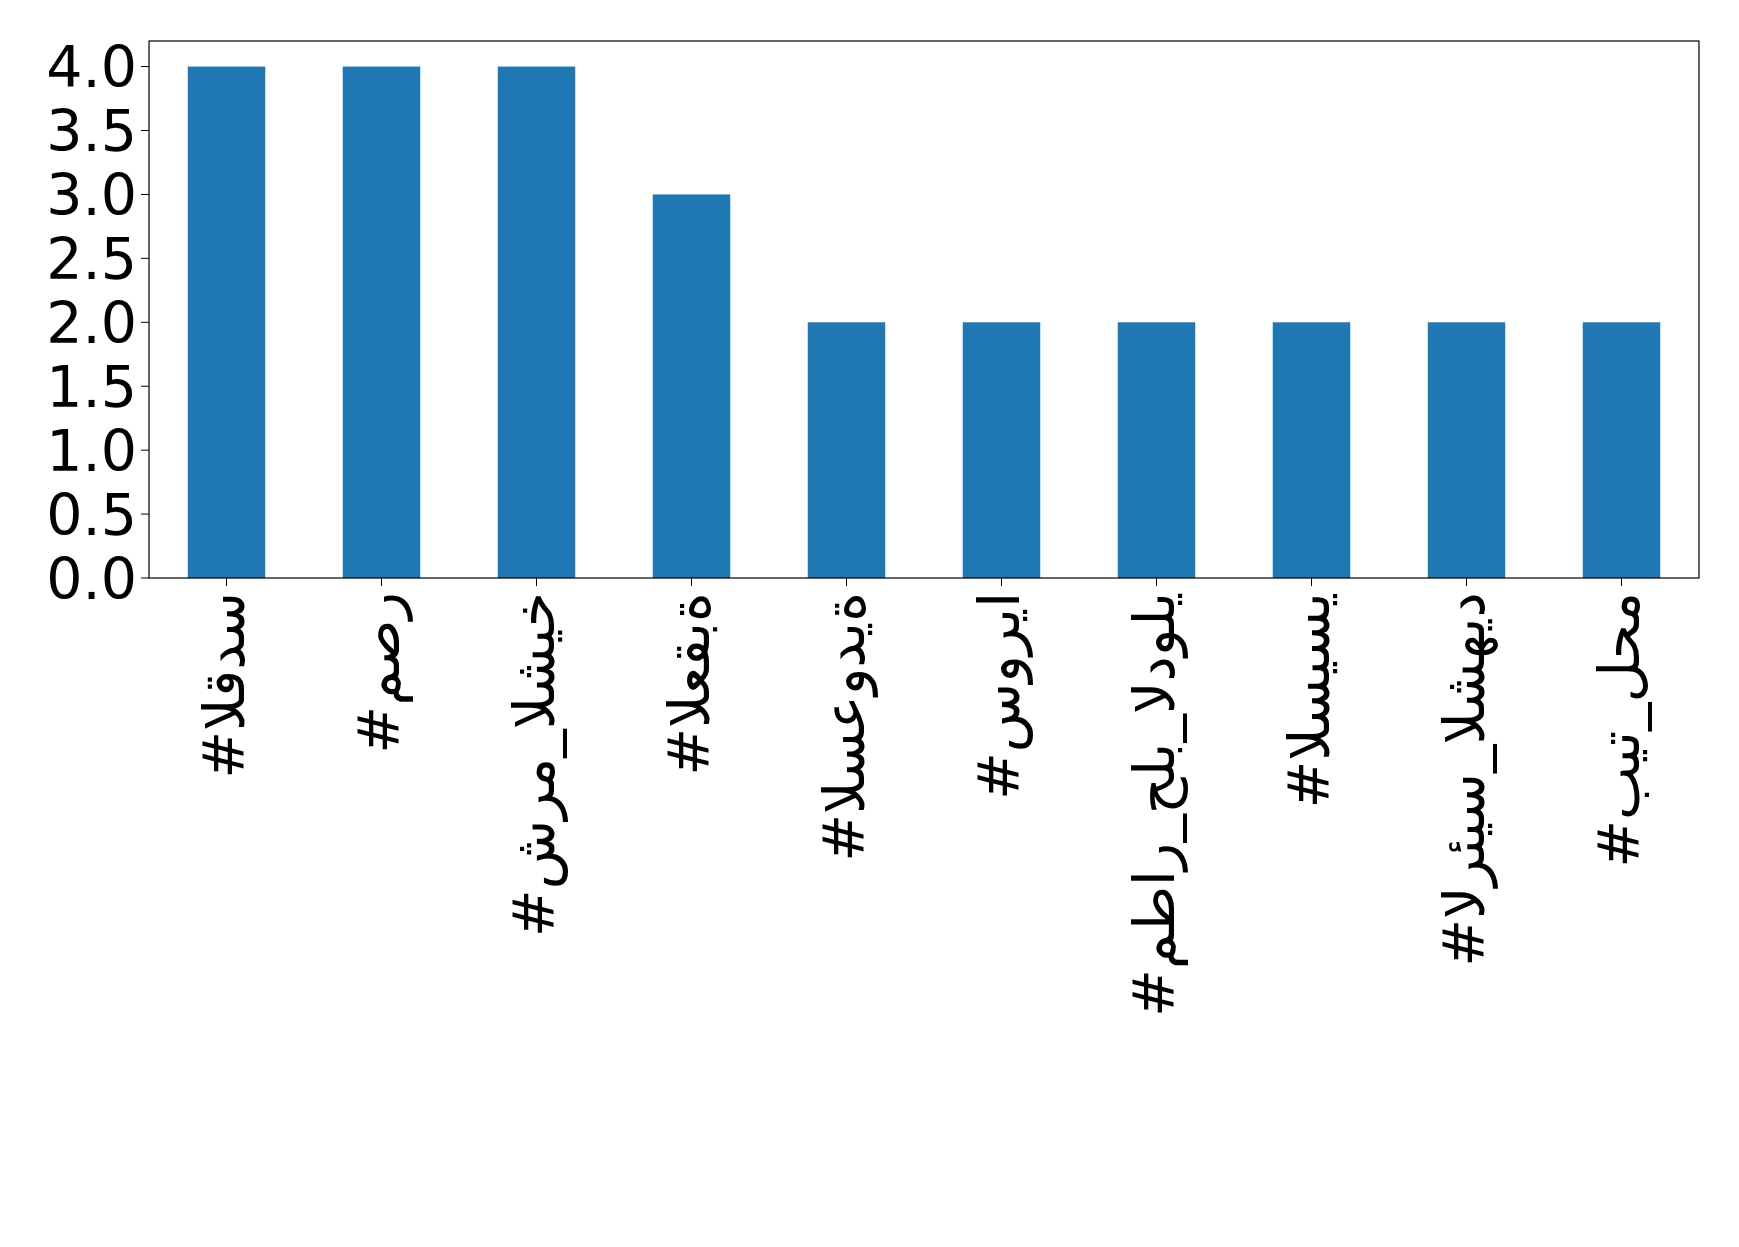 The height and width of the screenshot is (1247, 1739). What do you see at coordinates (91, 386) in the screenshot?
I see `y-tick-label: 1.5` at bounding box center [91, 386].